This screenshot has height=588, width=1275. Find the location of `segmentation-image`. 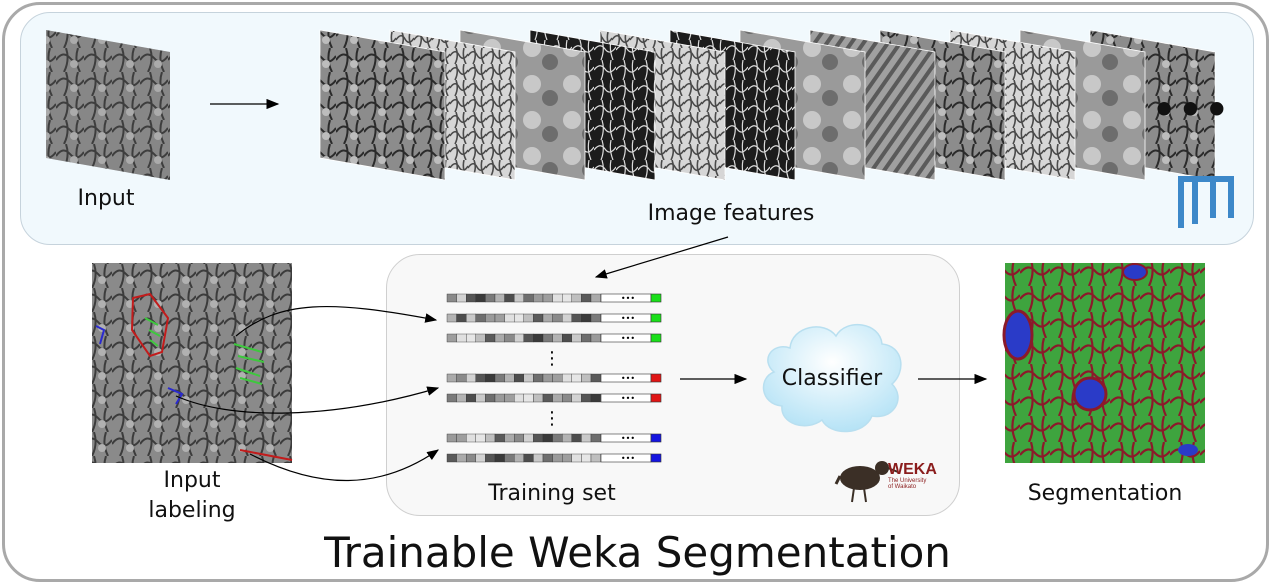

segmentation-image is located at coordinates (1103, 363).